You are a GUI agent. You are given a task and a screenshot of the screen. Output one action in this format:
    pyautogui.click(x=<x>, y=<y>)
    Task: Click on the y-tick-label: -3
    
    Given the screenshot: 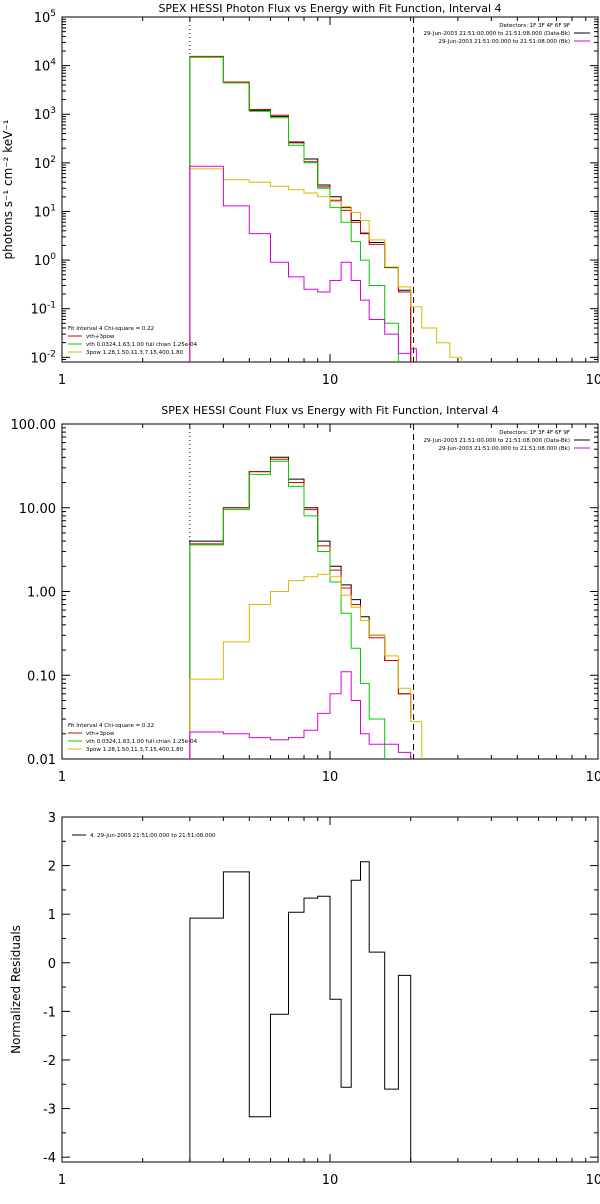 What is the action you would take?
    pyautogui.click(x=49, y=1110)
    